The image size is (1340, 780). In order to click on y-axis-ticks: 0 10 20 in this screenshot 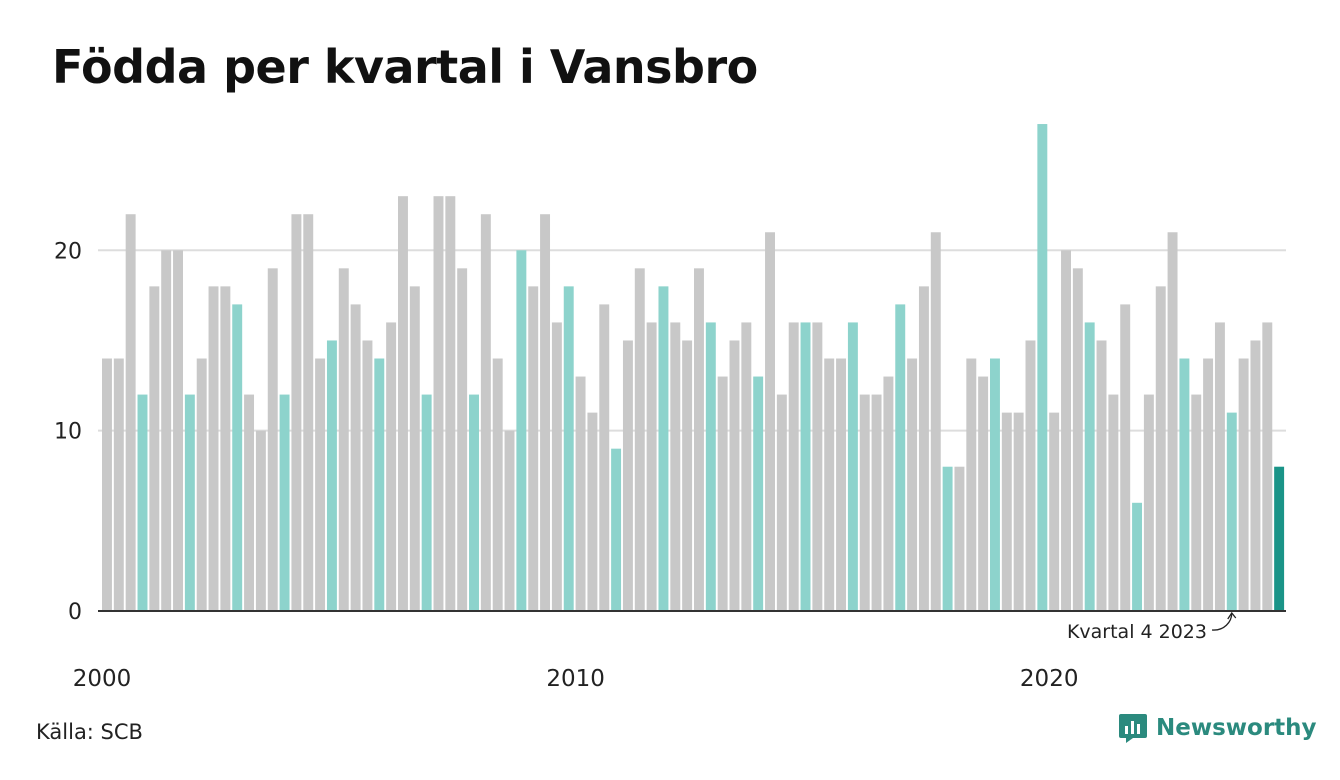, I will do `click(68, 432)`.